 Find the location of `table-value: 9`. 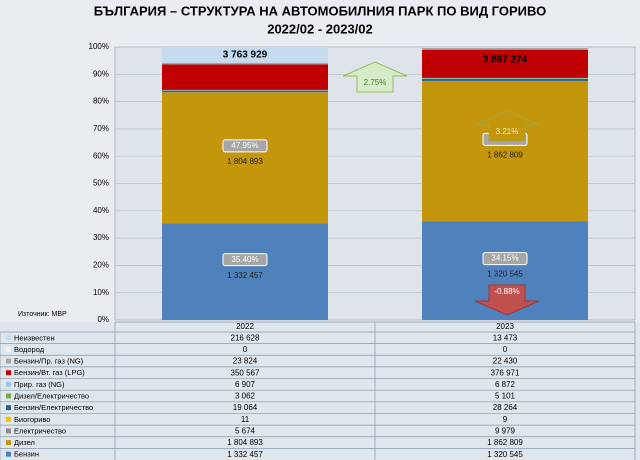

table-value: 9 is located at coordinates (505, 419).